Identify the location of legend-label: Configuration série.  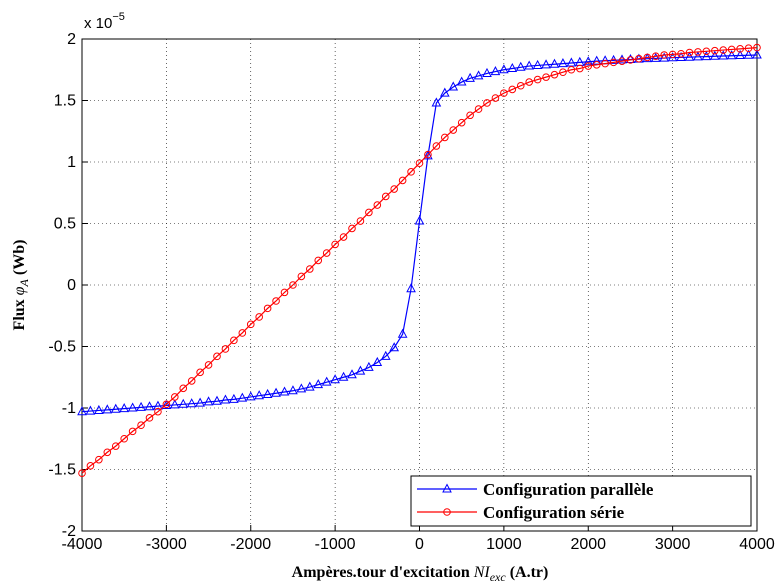
(554, 512).